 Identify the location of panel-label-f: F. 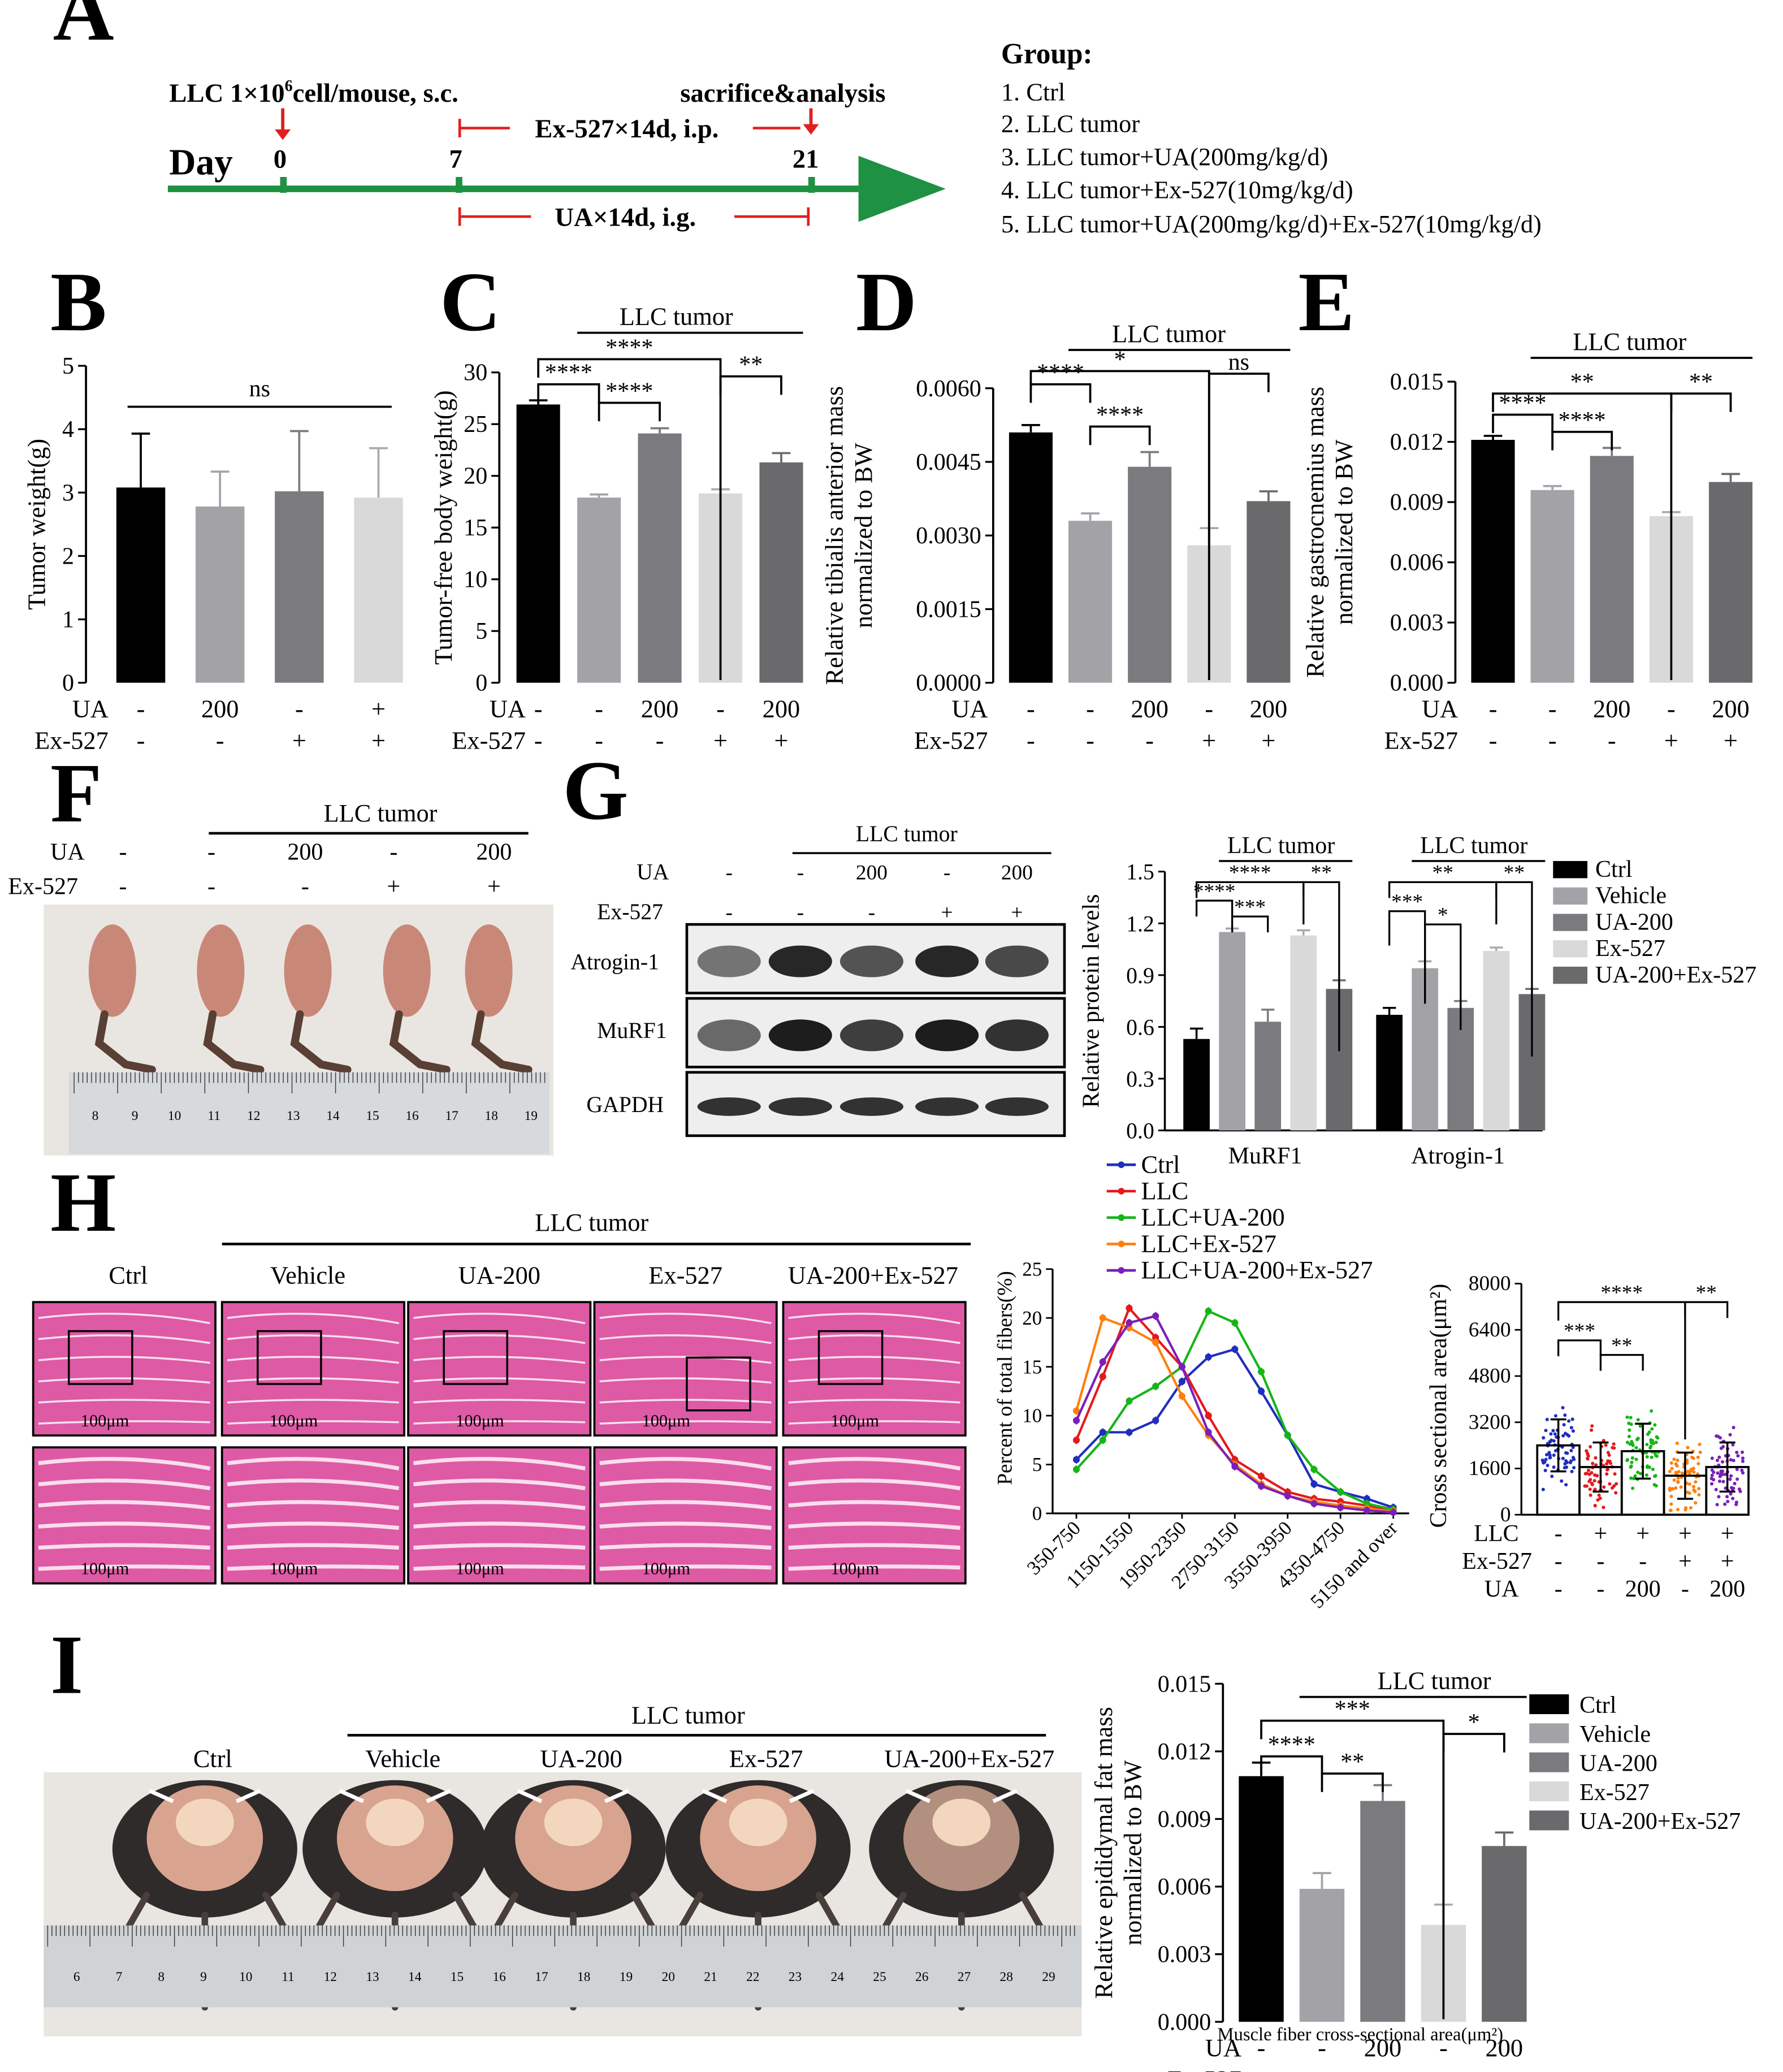
(76, 793).